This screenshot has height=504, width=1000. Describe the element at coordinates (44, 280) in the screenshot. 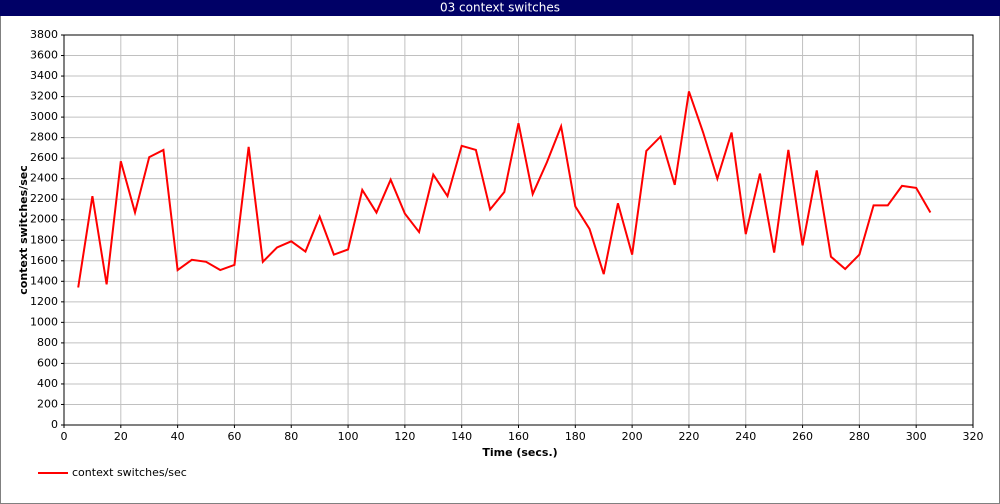

I see `y-tick-label: 1400` at that location.